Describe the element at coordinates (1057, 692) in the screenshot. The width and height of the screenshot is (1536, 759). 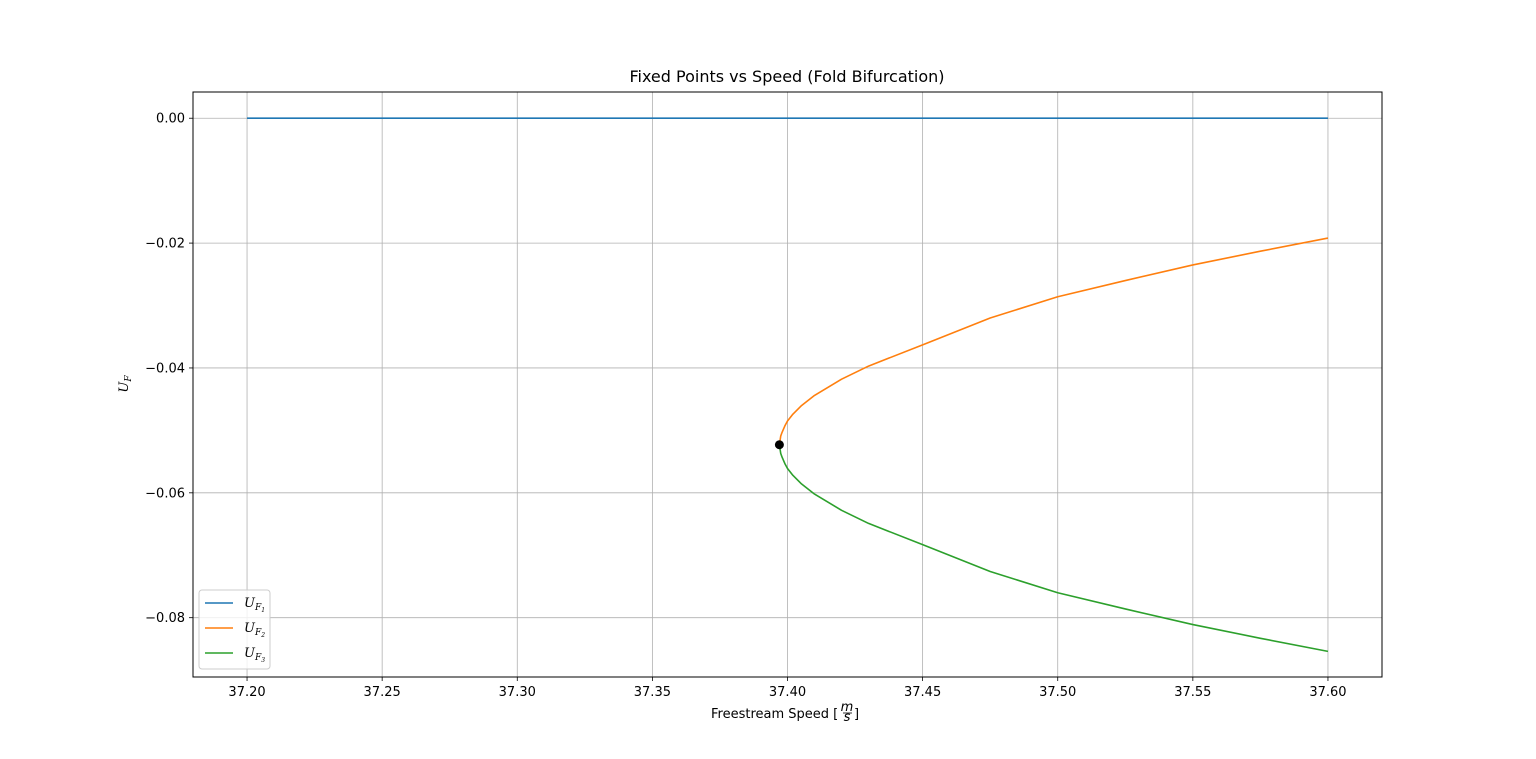
I see `x-tick-label: 37.50` at that location.